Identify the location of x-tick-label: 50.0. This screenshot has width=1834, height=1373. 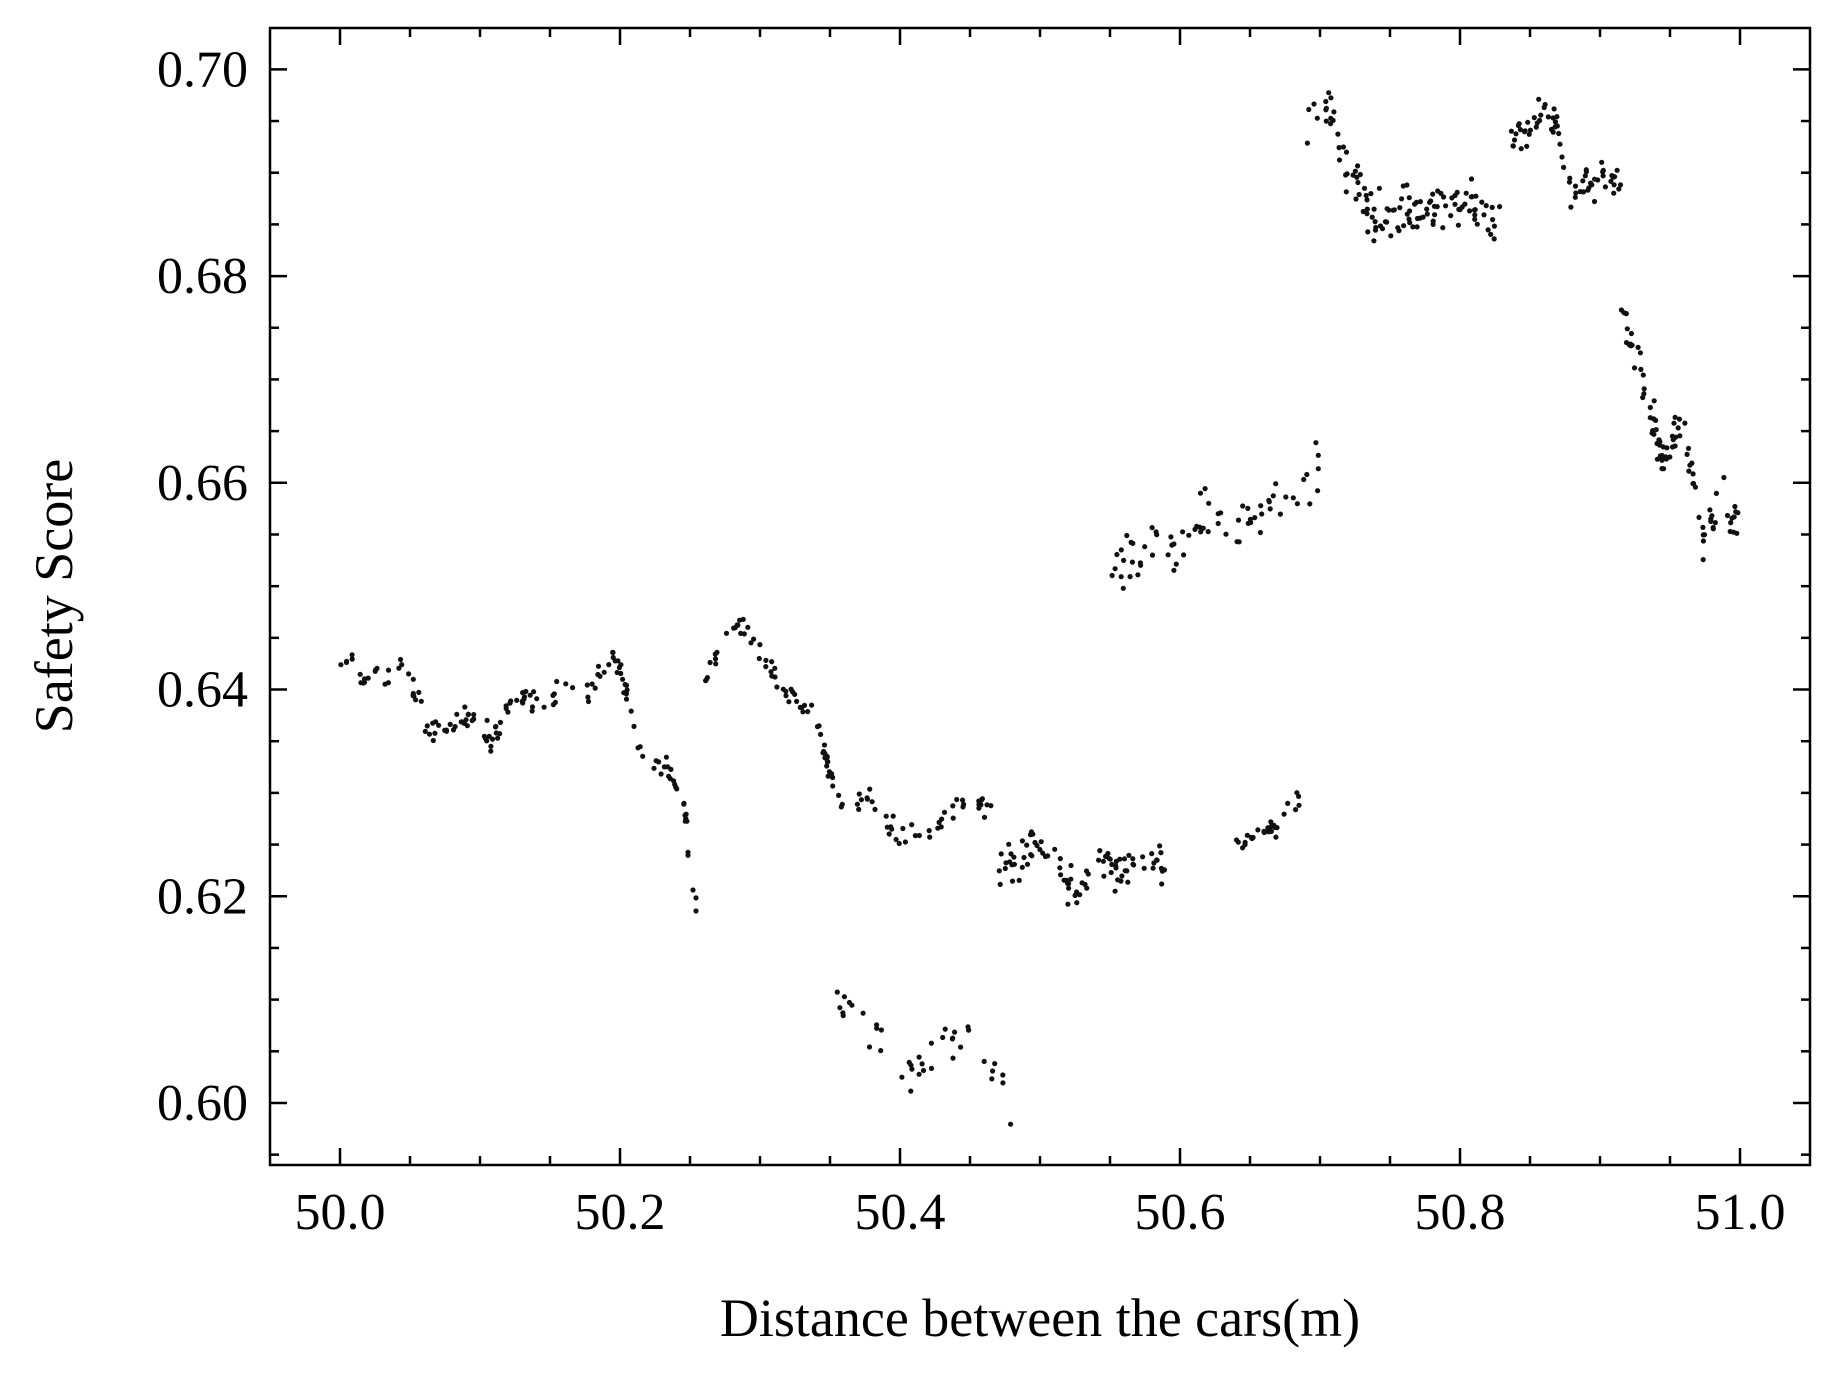
(340, 1212).